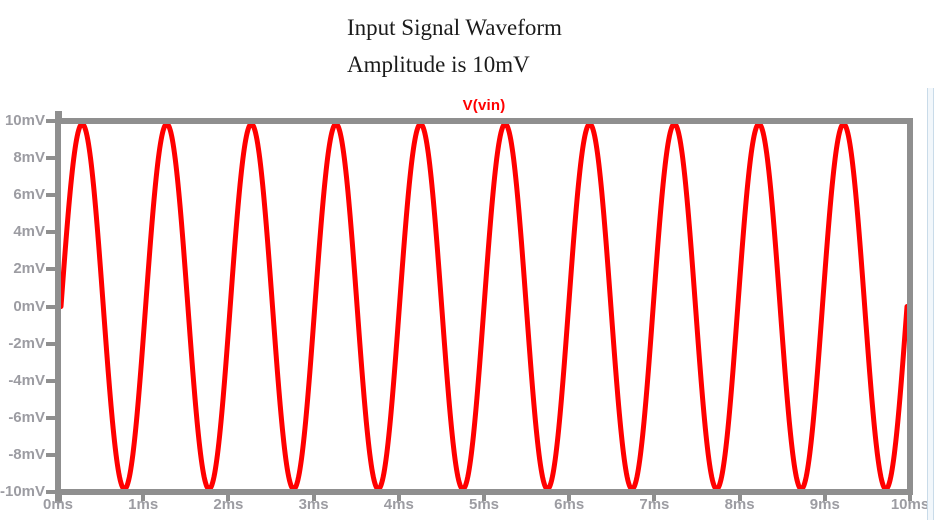 This screenshot has height=520, width=936. Describe the element at coordinates (26, 417) in the screenshot. I see `y-axis-tick-label: -6mV` at that location.